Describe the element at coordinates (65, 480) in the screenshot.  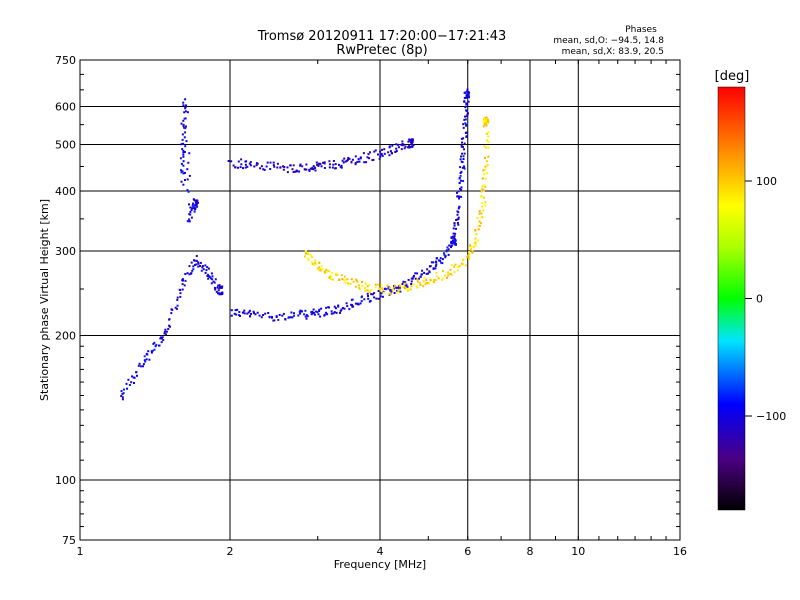
I see `y-tick-label: 100` at that location.